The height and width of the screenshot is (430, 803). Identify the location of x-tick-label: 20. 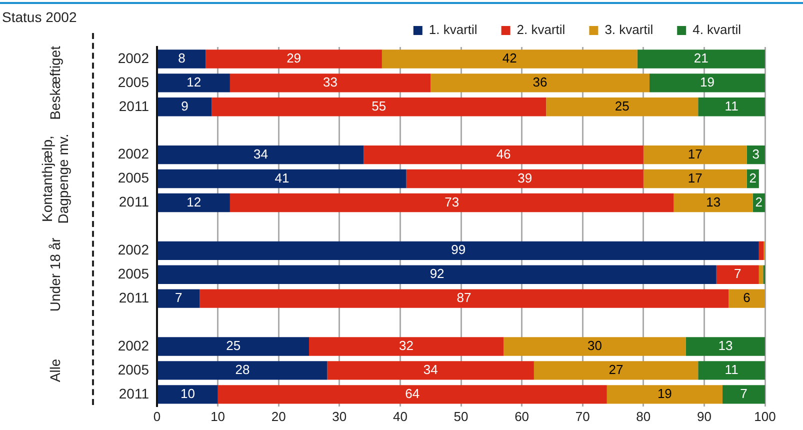
(278, 416).